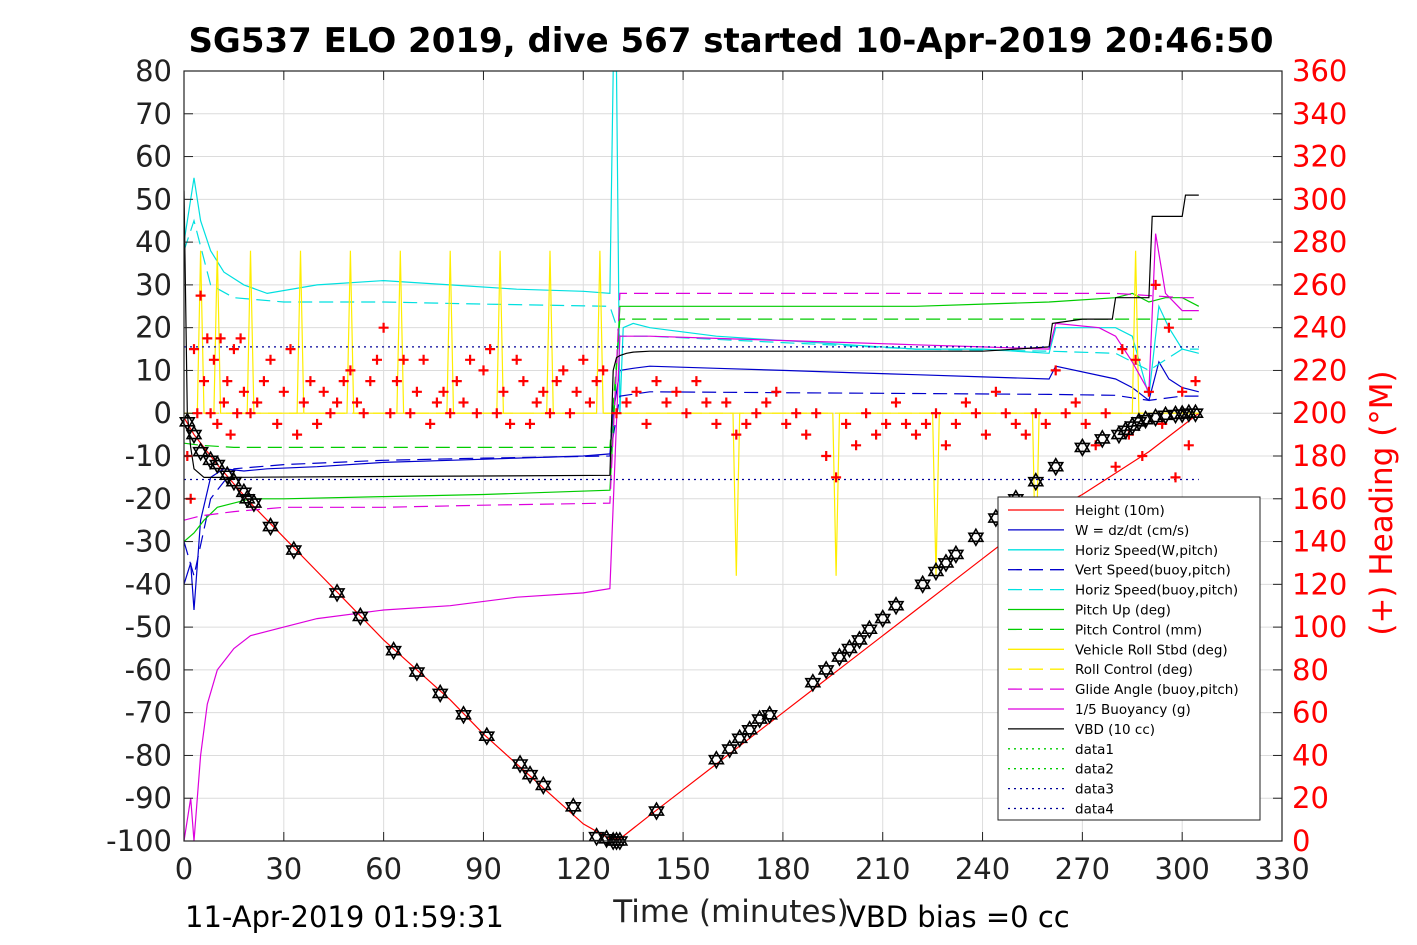 The image size is (1417, 945). I want to click on legend-entry: data4, so click(1094, 810).